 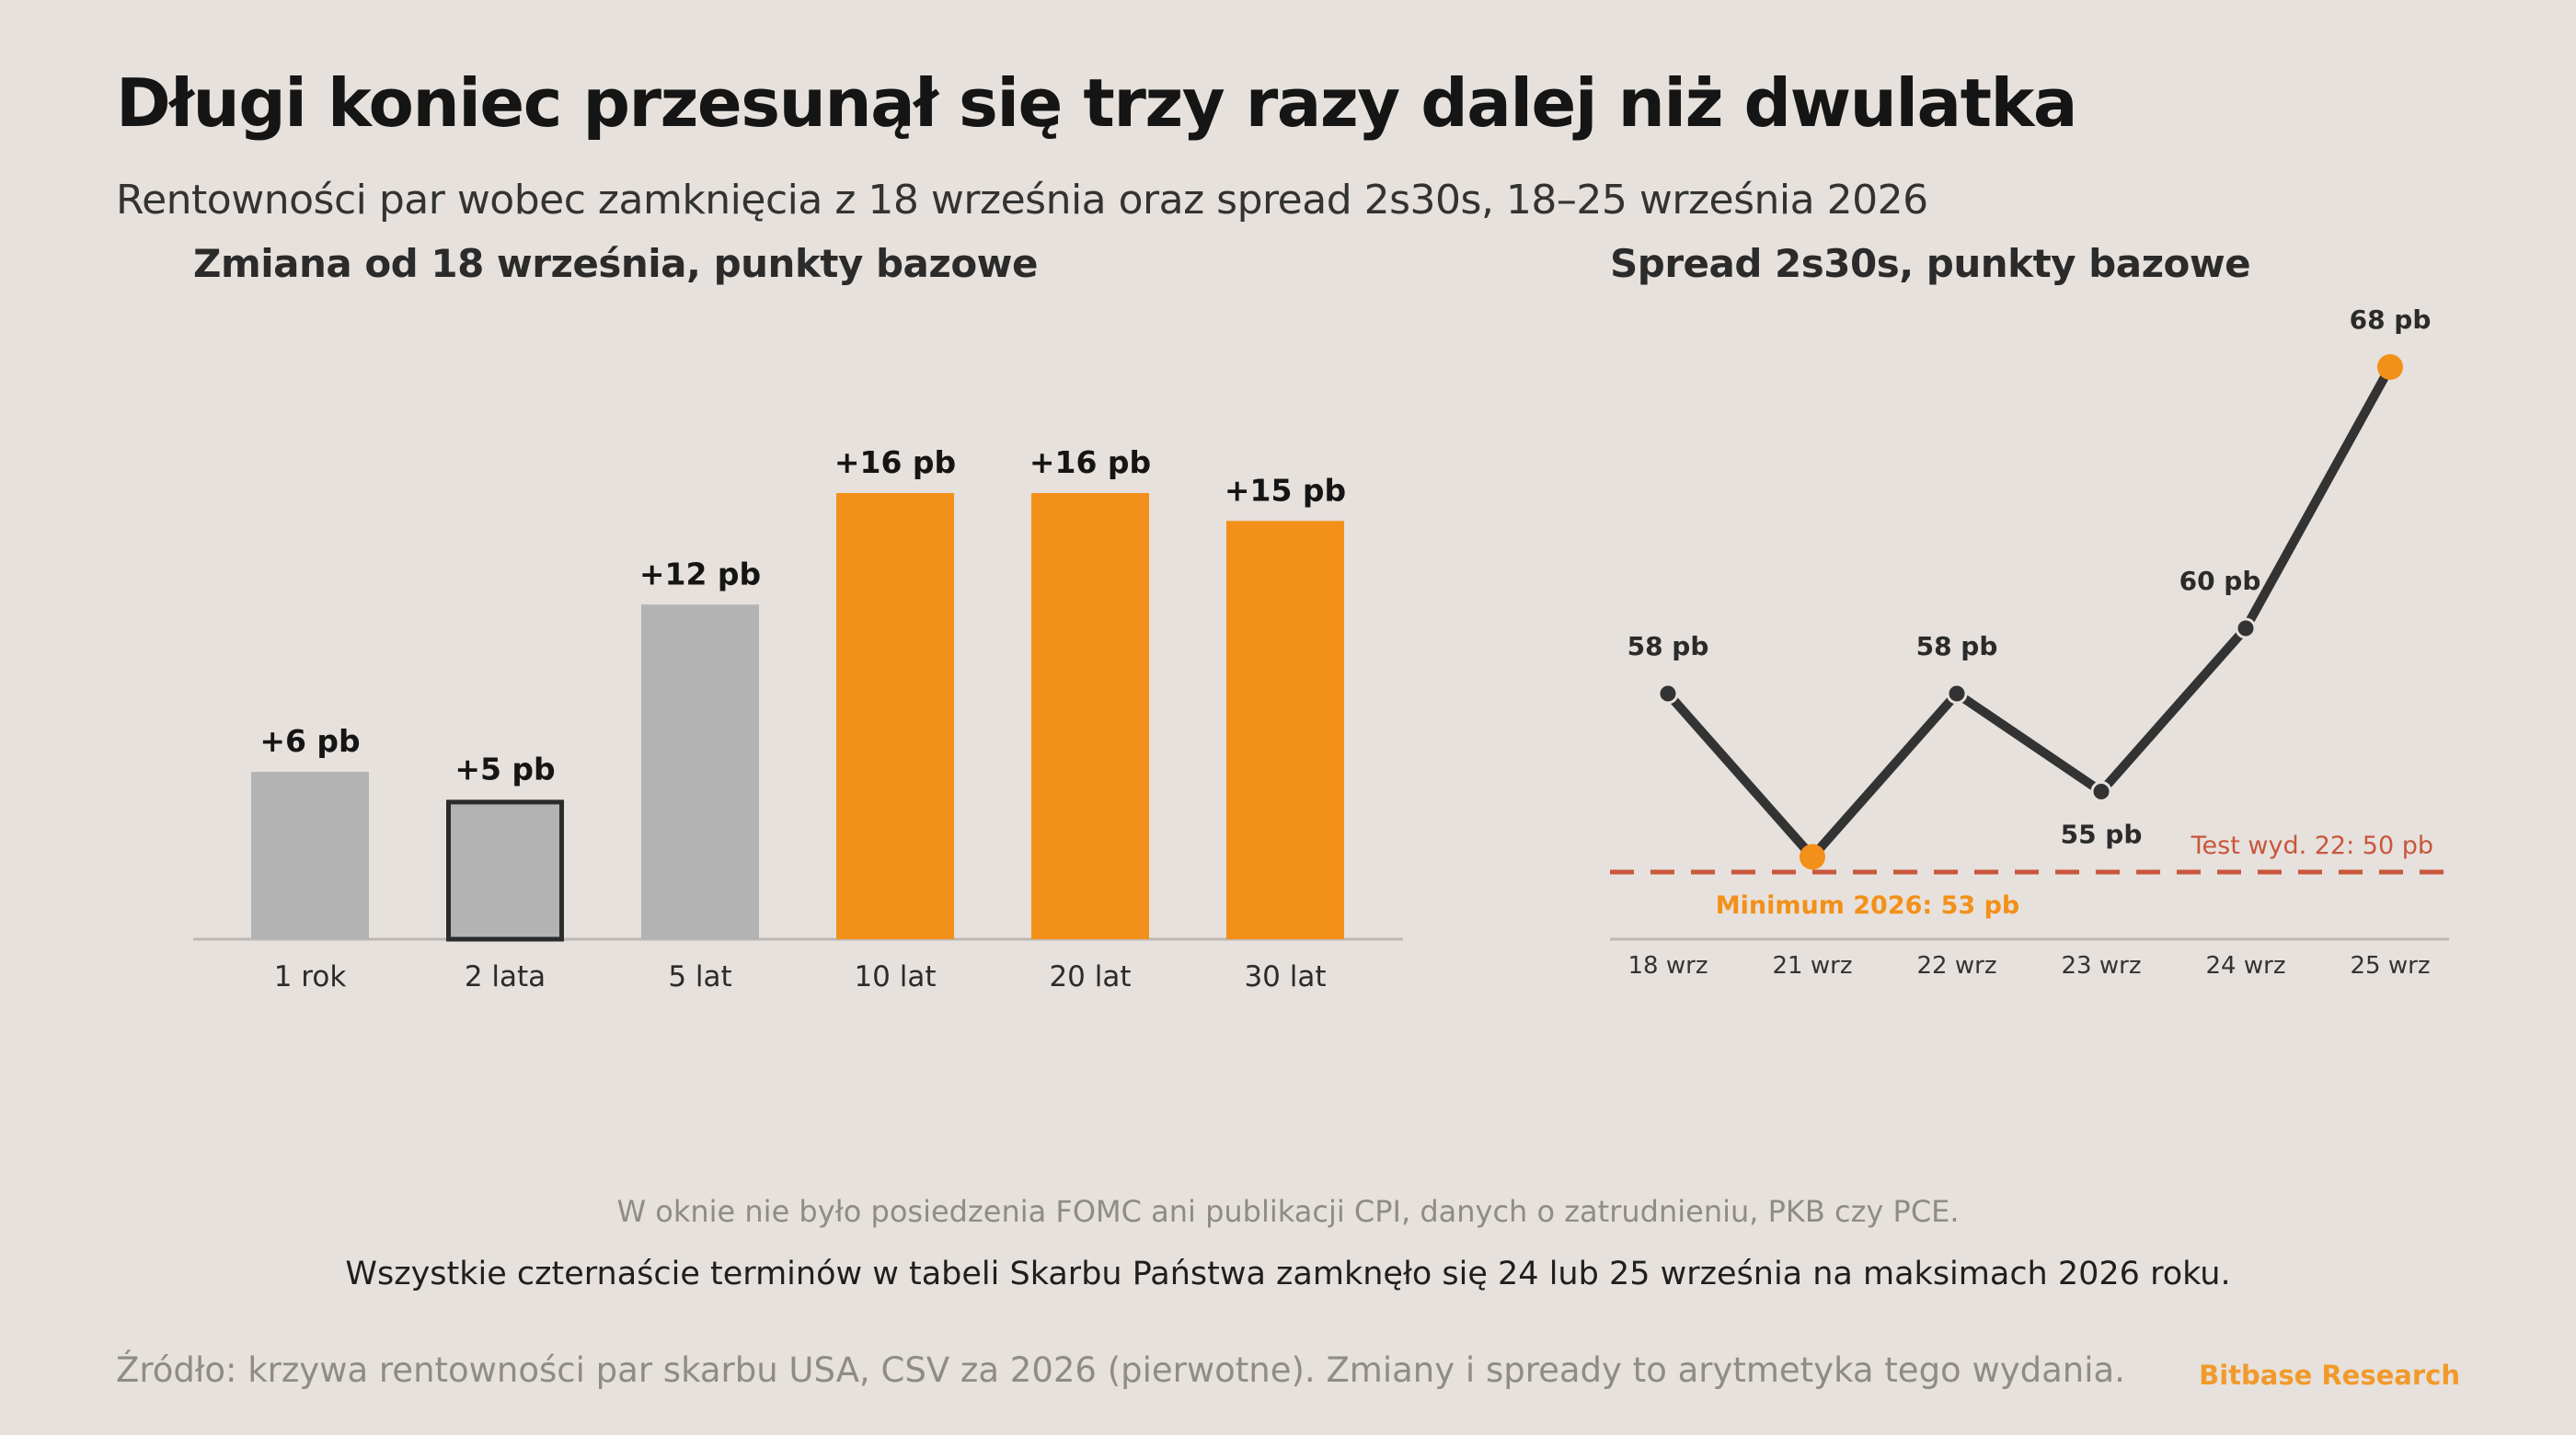 I want to click on x-tick-label: 22 wrz, so click(x=1957, y=966).